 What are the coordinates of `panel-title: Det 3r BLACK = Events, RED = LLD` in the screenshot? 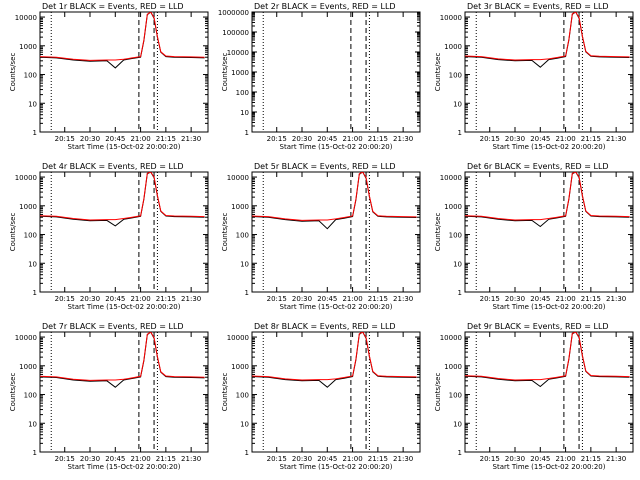 It's located at (538, 6).